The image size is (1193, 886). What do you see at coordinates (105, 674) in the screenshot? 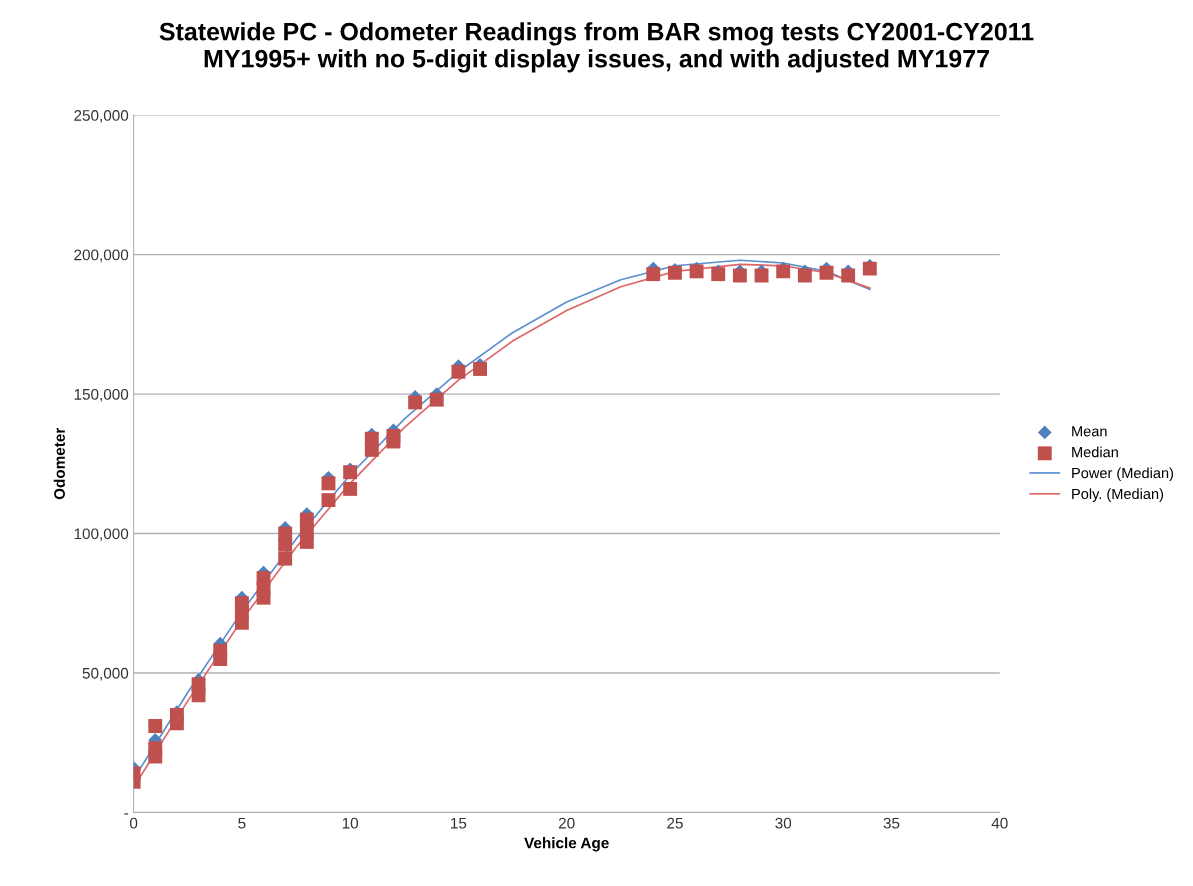
I see `y-tick-label: 50,000` at bounding box center [105, 674].